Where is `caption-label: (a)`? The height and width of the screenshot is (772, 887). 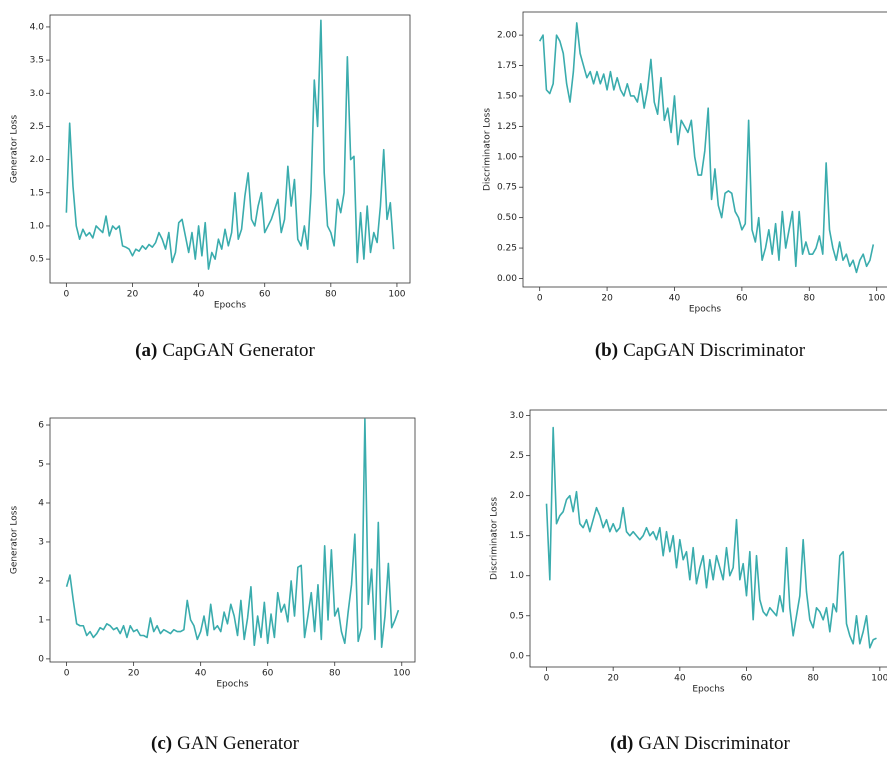
caption-label: (a) is located at coordinates (146, 350).